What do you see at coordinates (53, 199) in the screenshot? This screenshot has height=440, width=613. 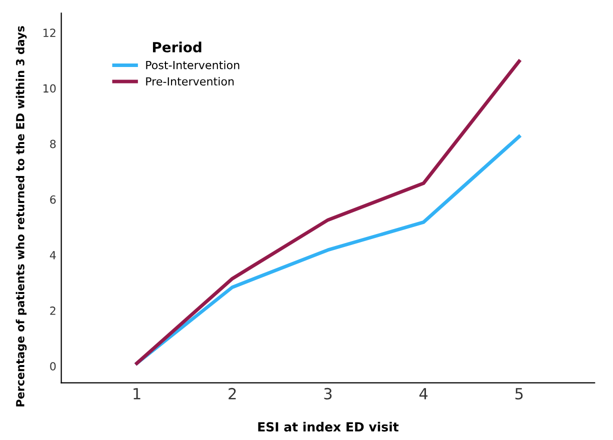 I see `y-tick-label: 6` at bounding box center [53, 199].